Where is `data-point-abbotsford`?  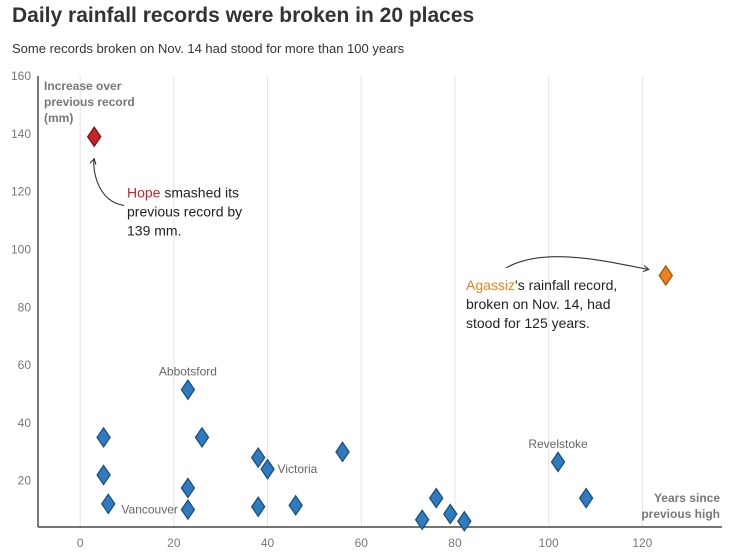
data-point-abbotsford is located at coordinates (188, 390).